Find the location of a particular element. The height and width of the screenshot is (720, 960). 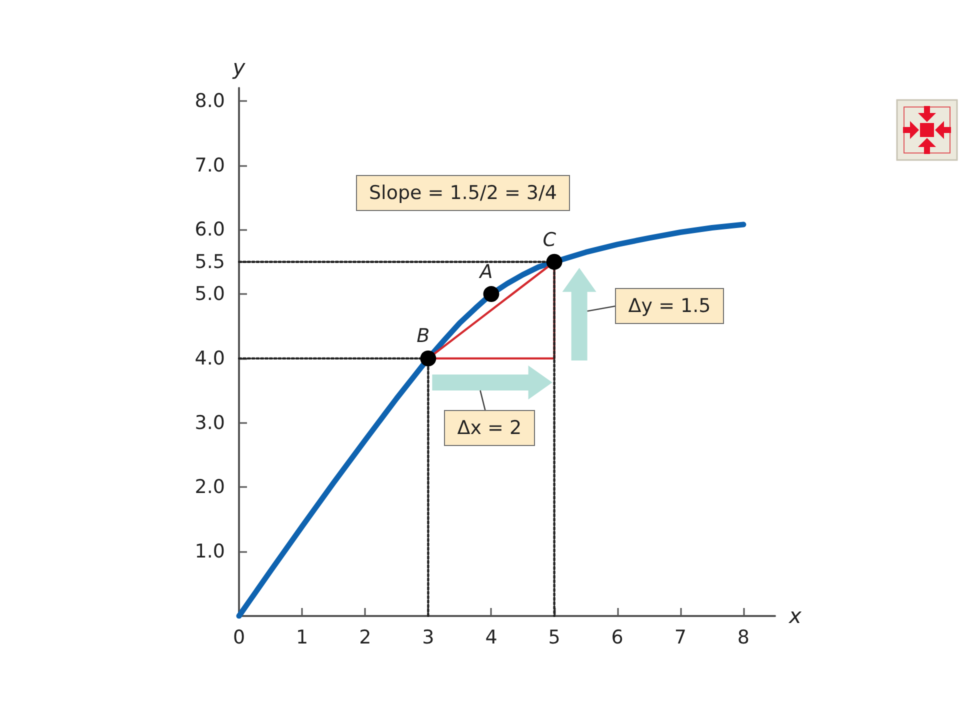

y-tick-label: 7.0 is located at coordinates (209, 165).